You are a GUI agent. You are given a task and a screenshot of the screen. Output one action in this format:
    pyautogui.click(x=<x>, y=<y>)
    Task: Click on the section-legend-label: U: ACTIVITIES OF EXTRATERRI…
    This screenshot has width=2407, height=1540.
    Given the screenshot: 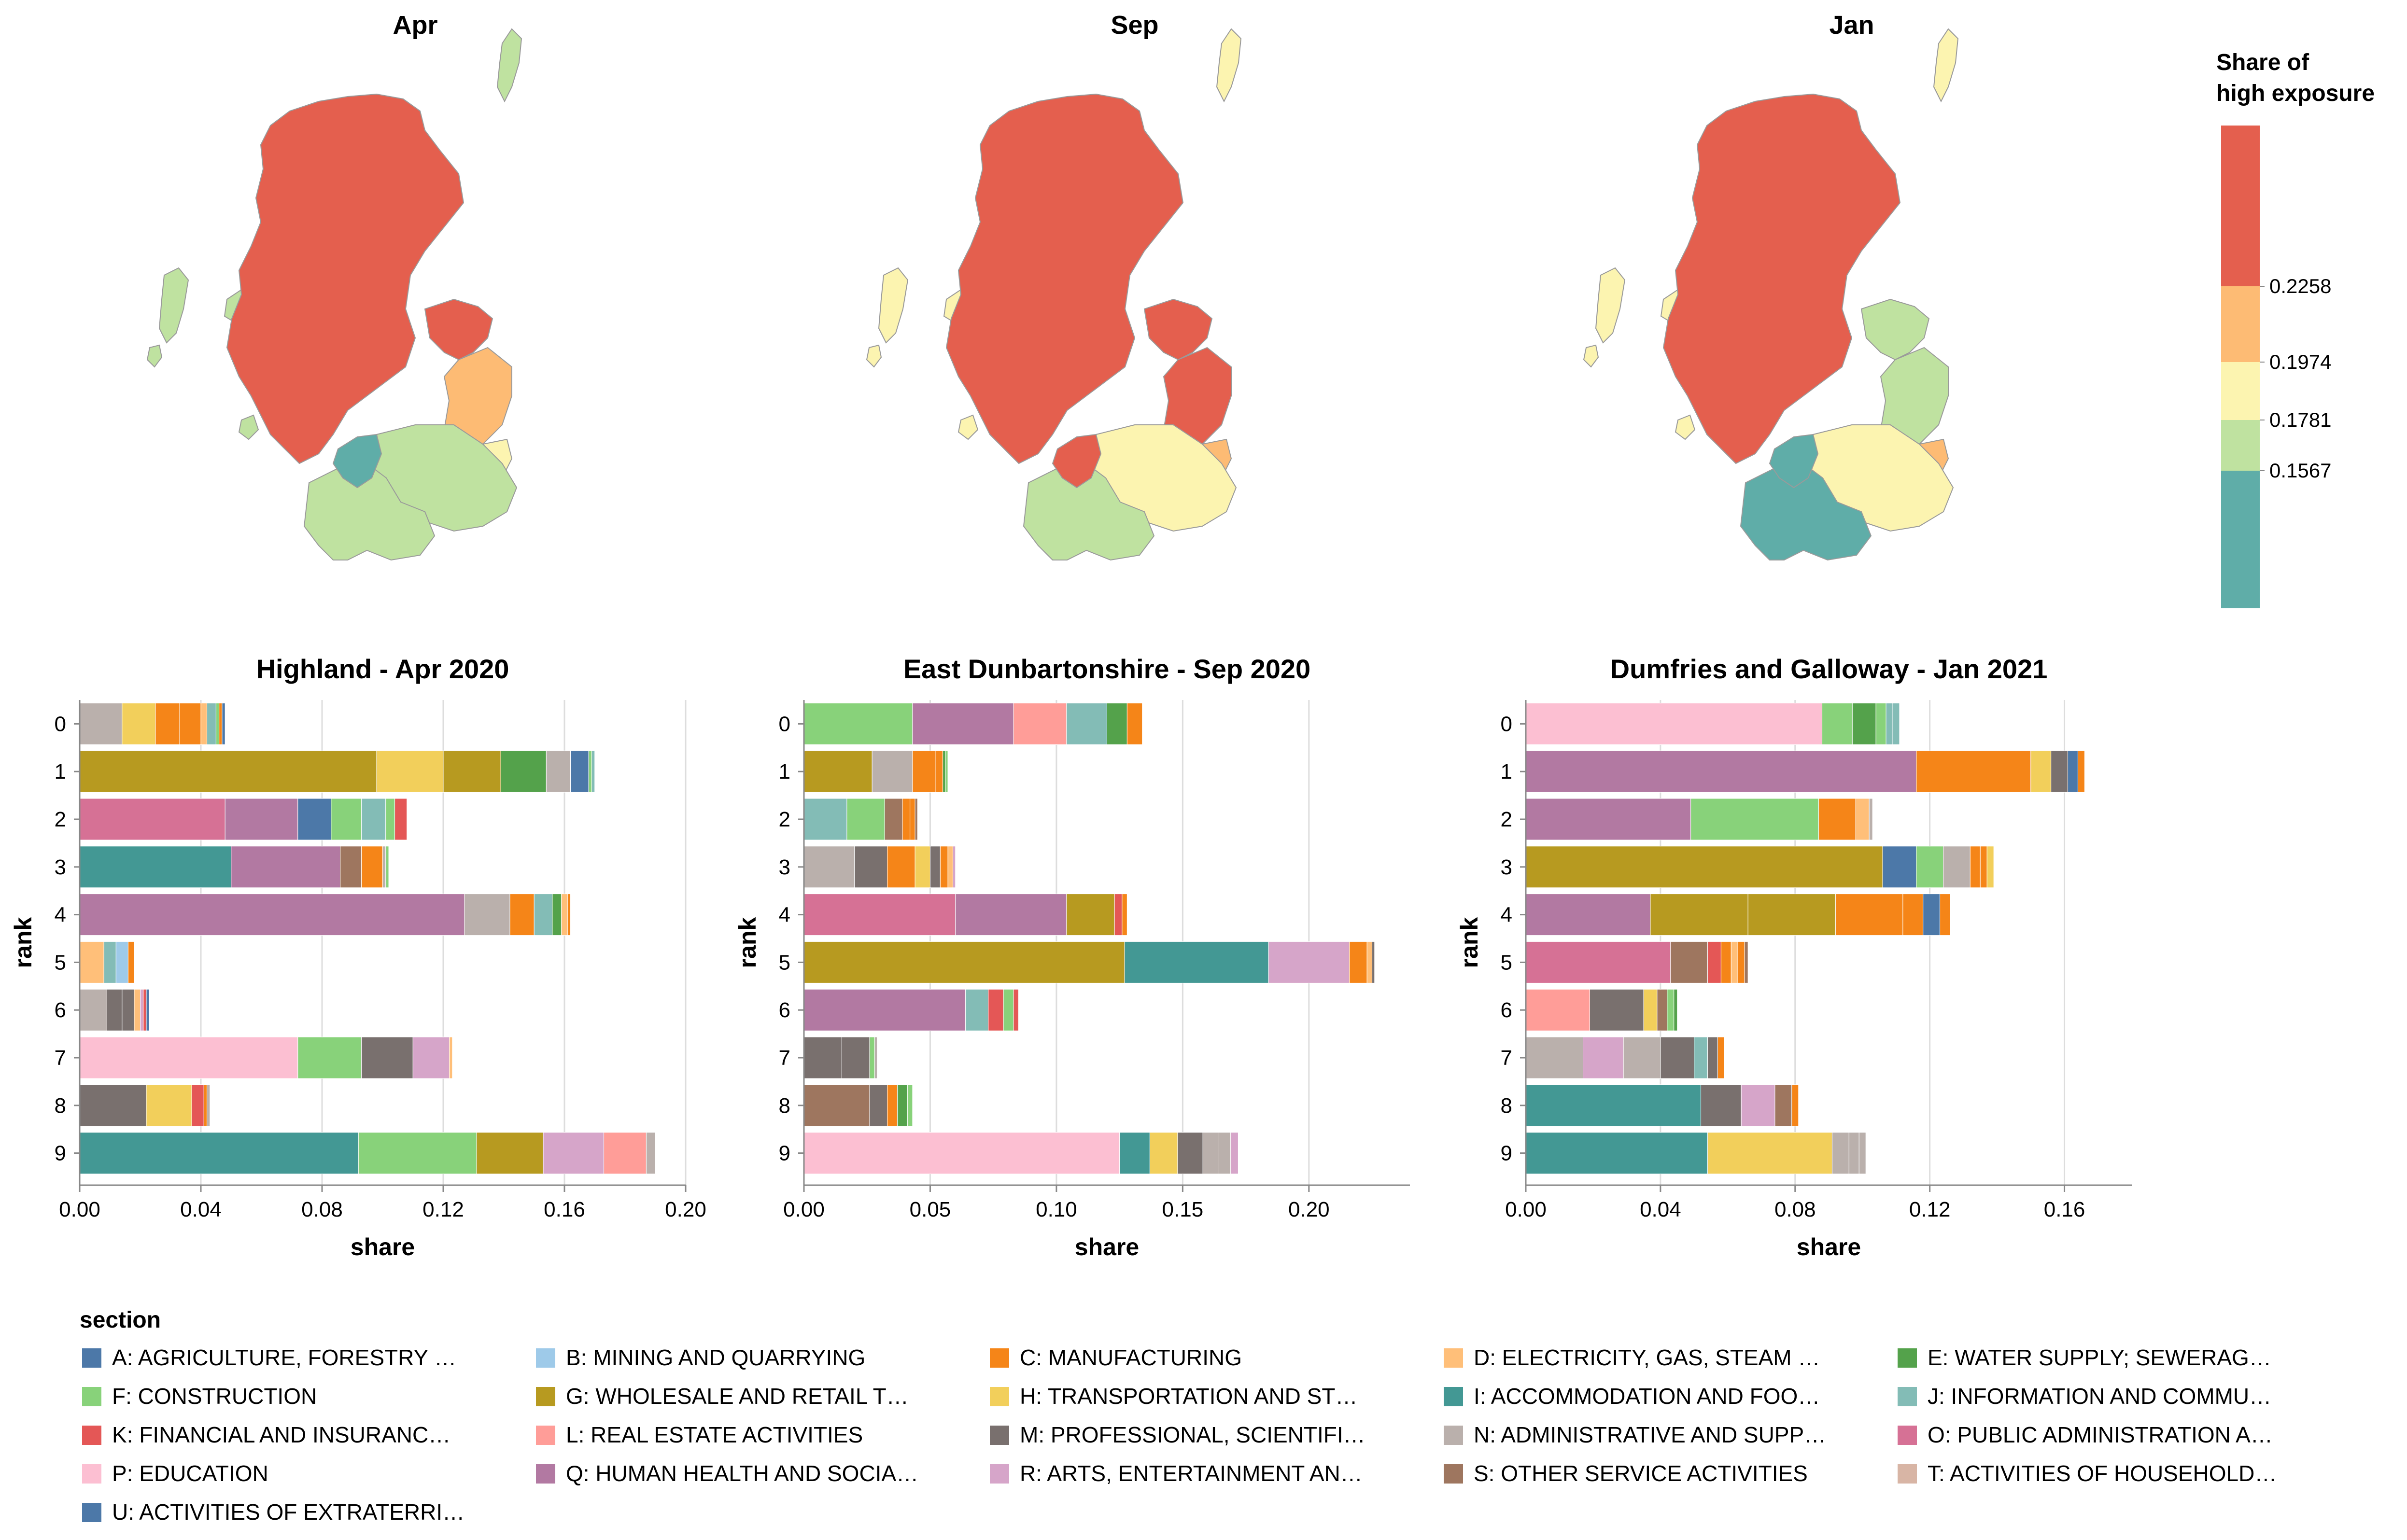 What is the action you would take?
    pyautogui.click(x=288, y=1512)
    